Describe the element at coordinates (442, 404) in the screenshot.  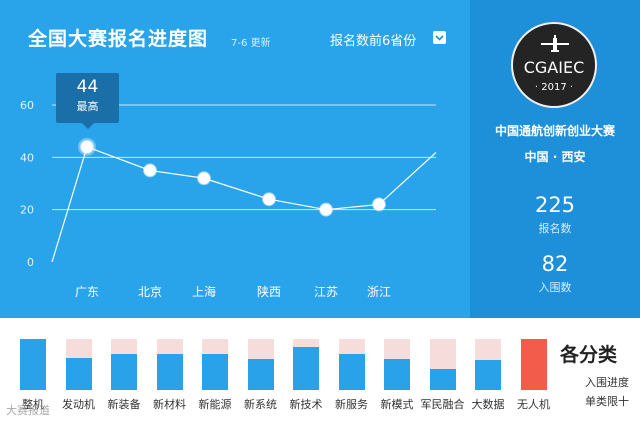
I see `category-label: 军民融合` at that location.